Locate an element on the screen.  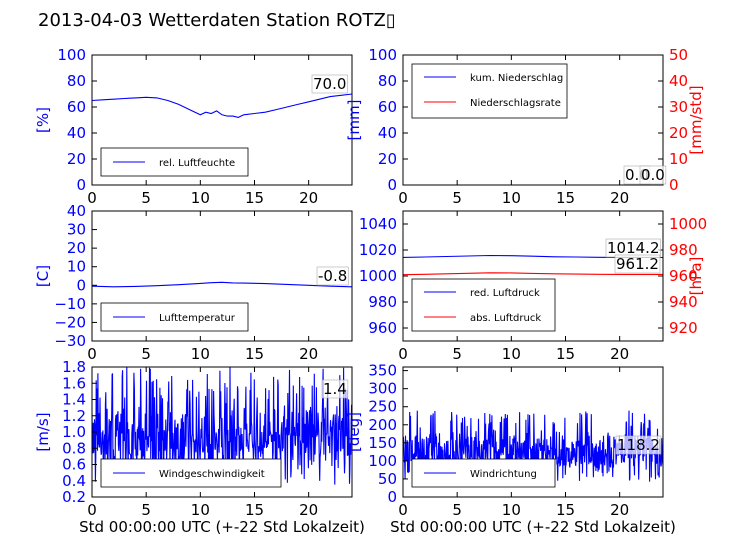
value-annotation-humidity-0: 70.0 is located at coordinates (329, 84).